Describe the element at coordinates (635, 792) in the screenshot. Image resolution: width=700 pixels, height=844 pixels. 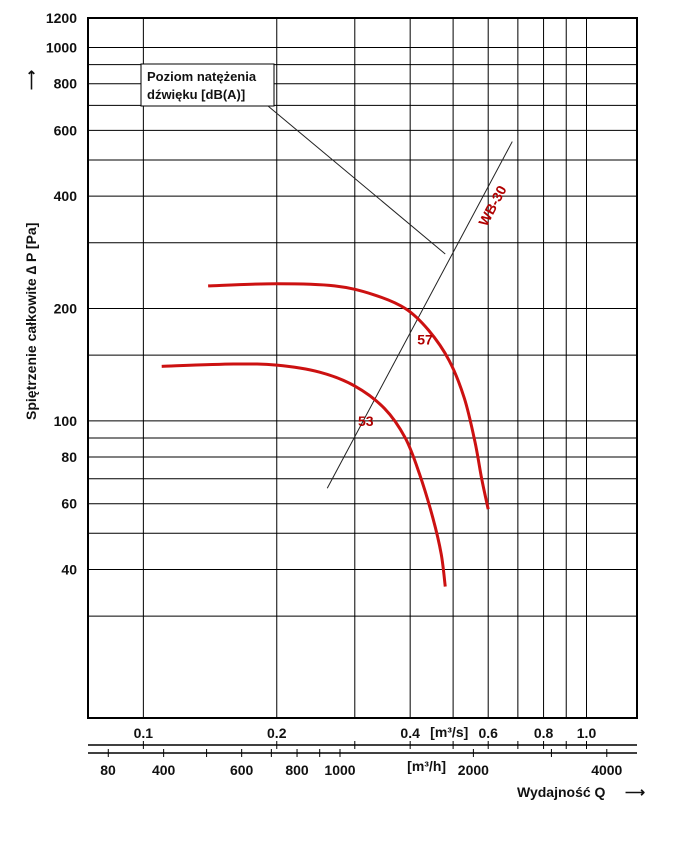
I see `x-axis-arrow: ⟶` at that location.